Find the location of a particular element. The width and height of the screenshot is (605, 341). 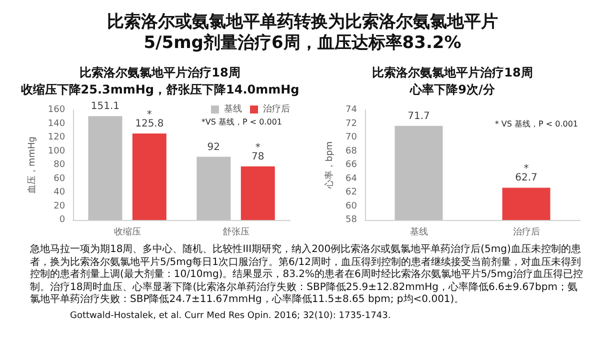

y-tick-label: 72 is located at coordinates (351, 123).